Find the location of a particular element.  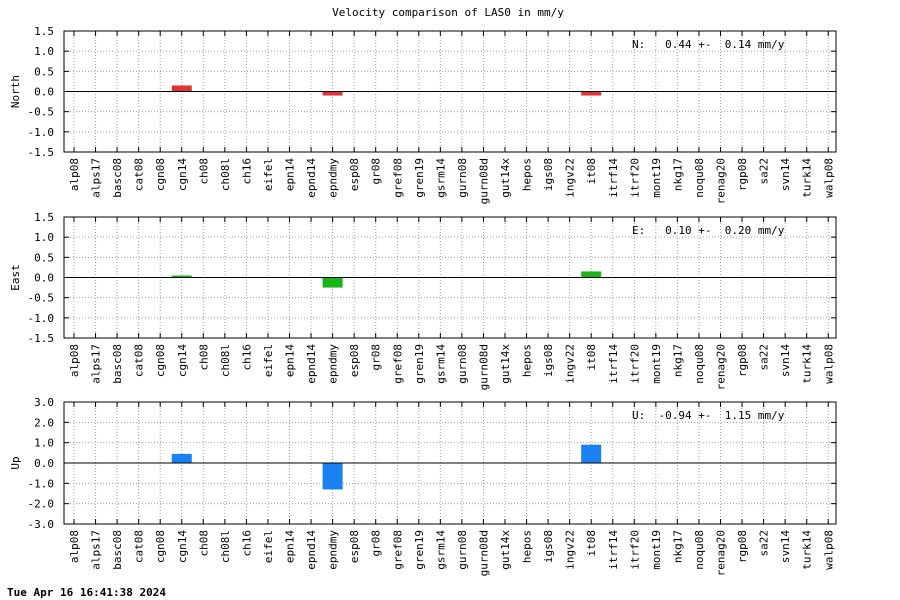

x-tick-label: eifel is located at coordinates (268, 360).